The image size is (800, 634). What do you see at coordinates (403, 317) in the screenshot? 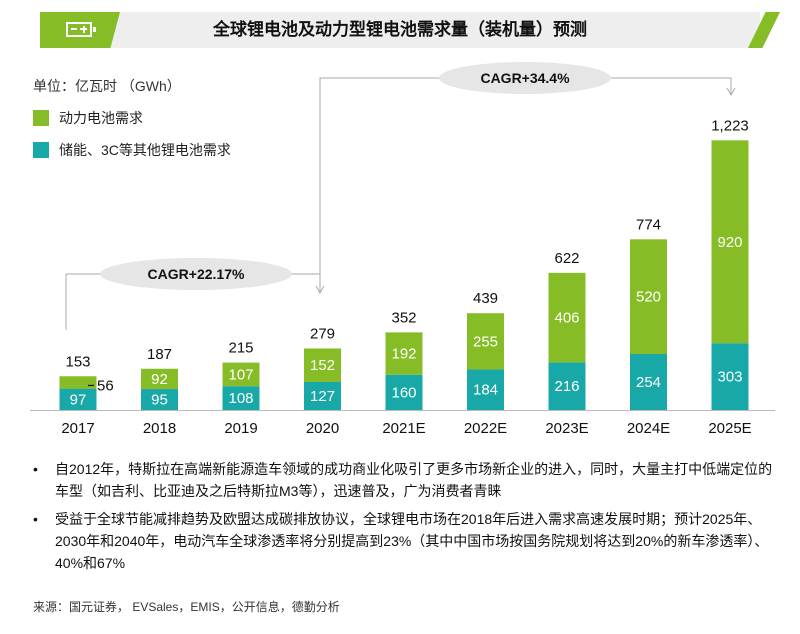
I see `data-label-total: 352` at bounding box center [403, 317].